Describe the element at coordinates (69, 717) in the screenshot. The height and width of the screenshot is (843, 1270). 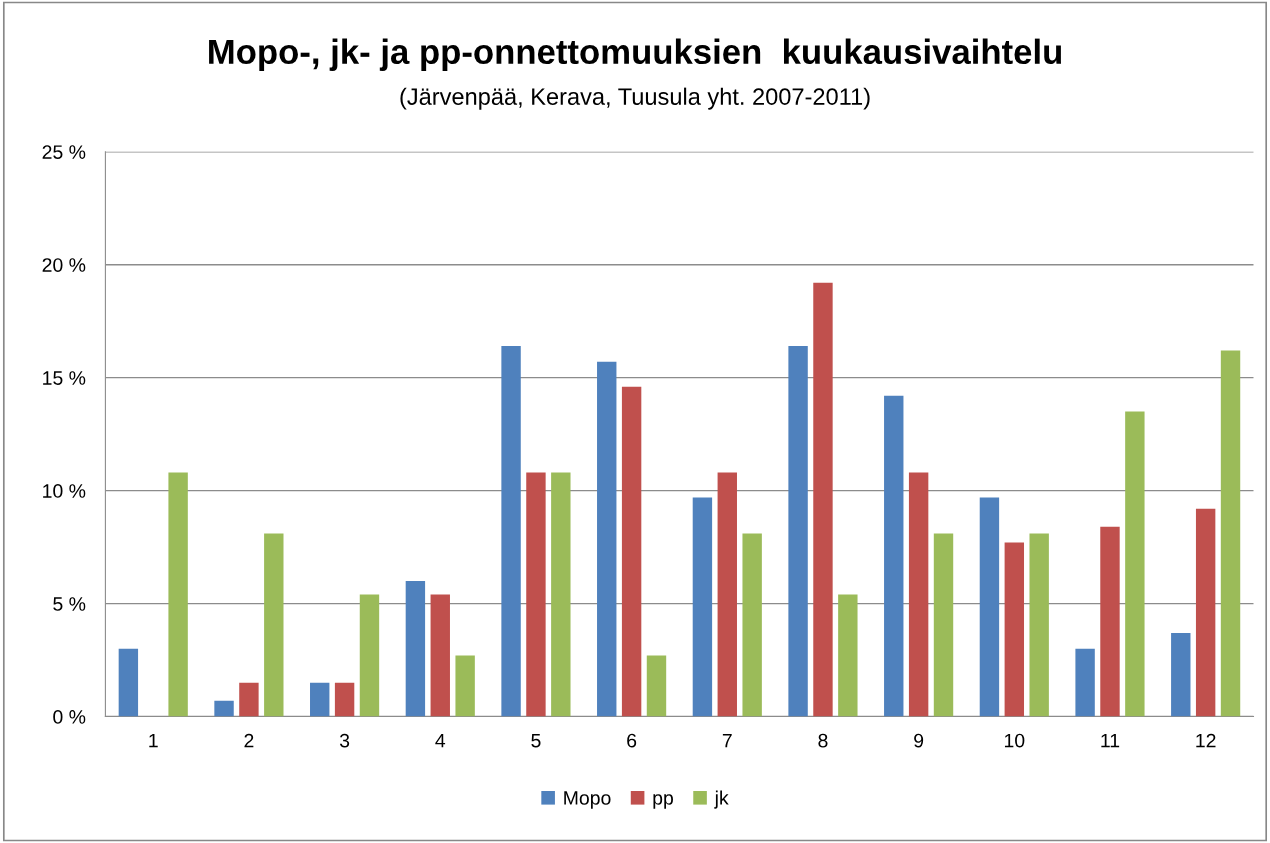
I see `y-tick-label: 0 %` at that location.